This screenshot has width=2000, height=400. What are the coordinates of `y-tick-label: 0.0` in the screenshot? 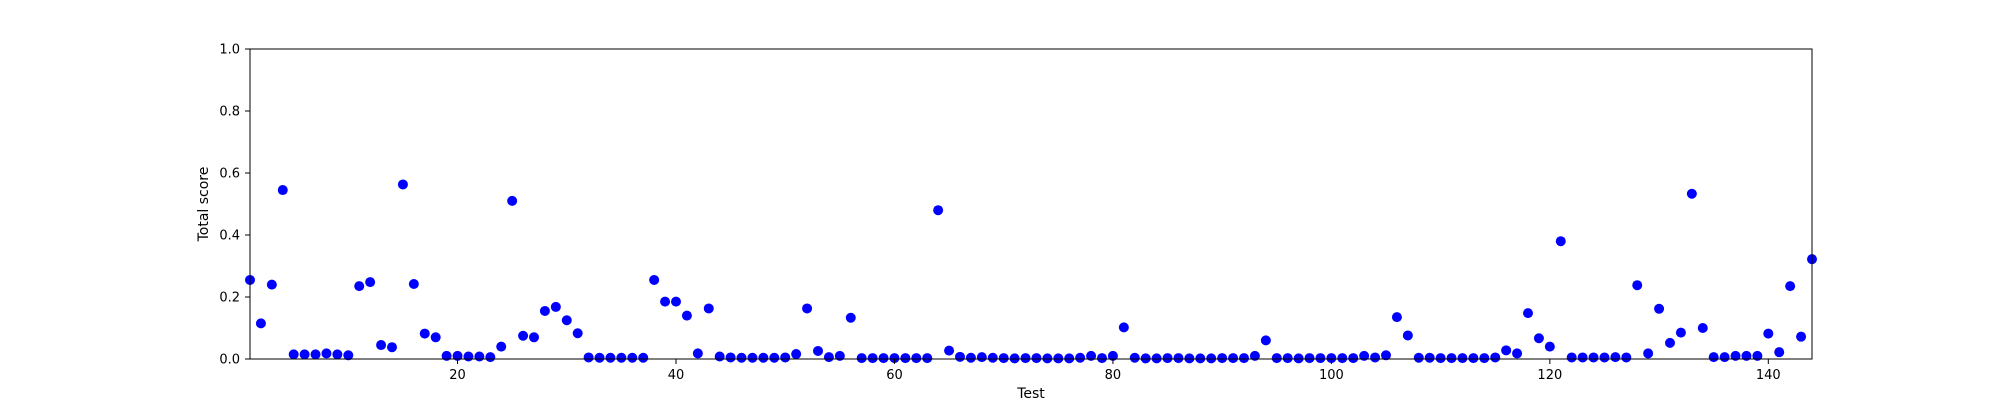 It's located at (229, 360).